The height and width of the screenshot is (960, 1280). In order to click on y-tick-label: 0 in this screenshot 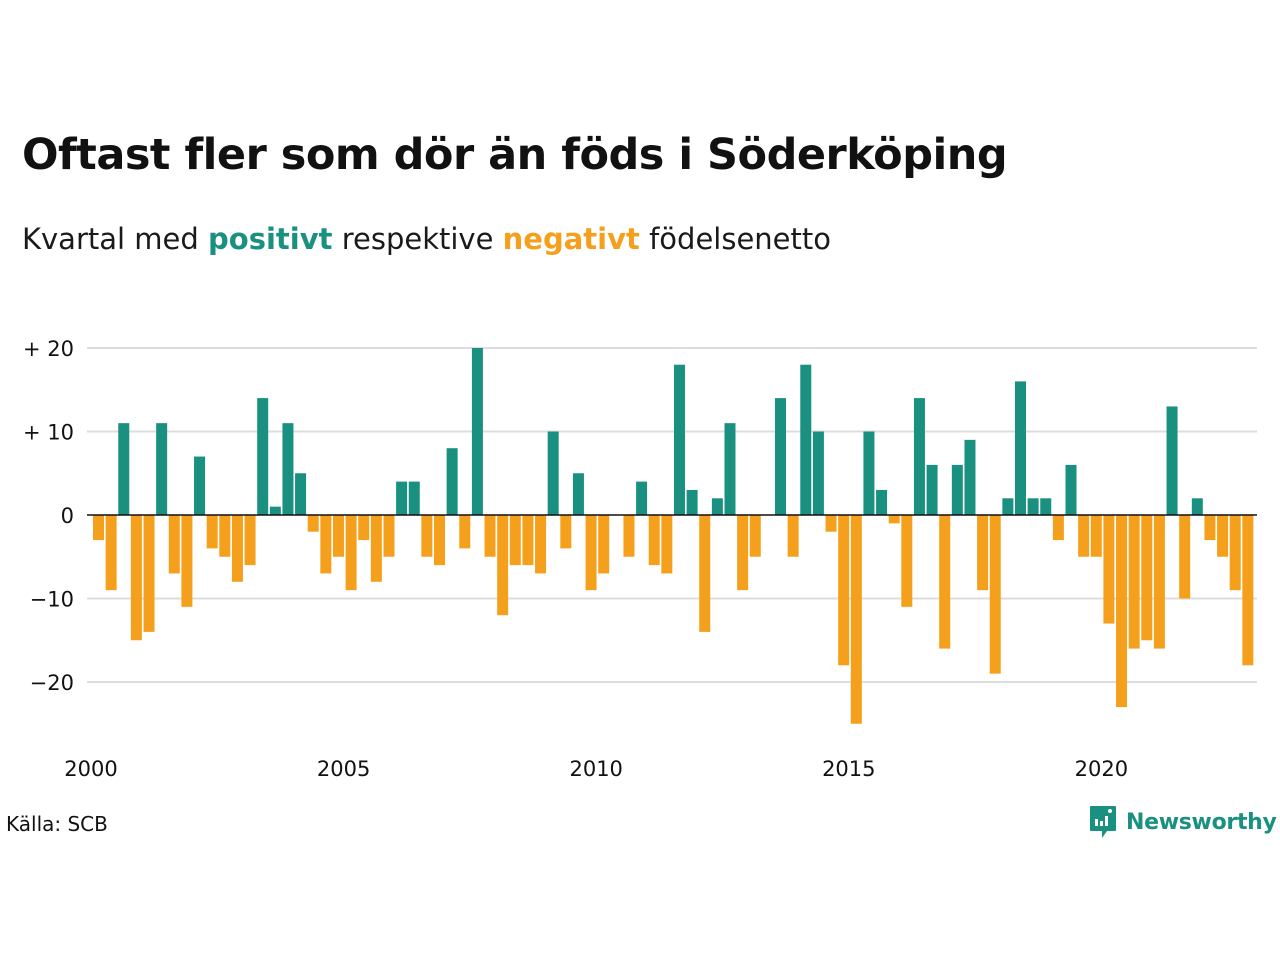, I will do `click(67, 516)`.